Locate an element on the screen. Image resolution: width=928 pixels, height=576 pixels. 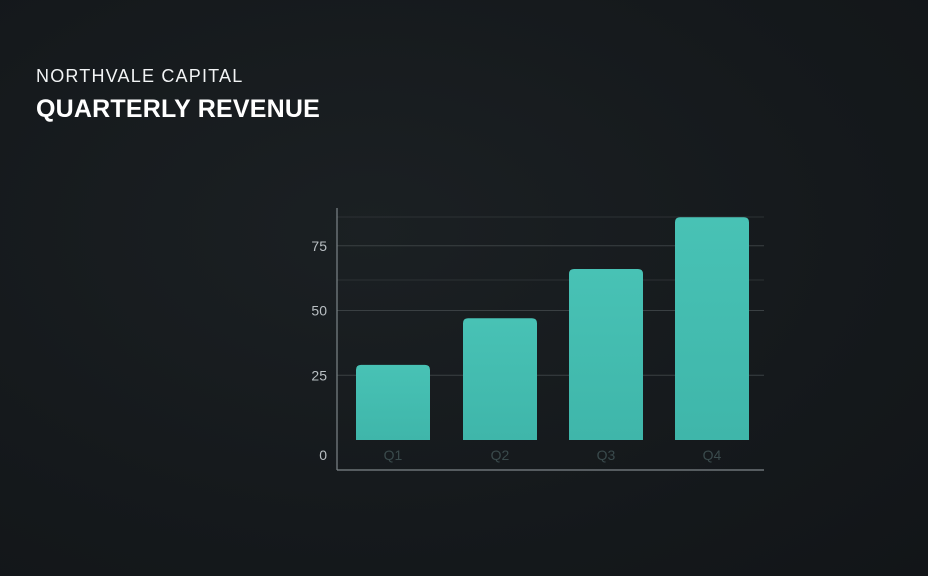
y-tick-label: 25 is located at coordinates (319, 375).